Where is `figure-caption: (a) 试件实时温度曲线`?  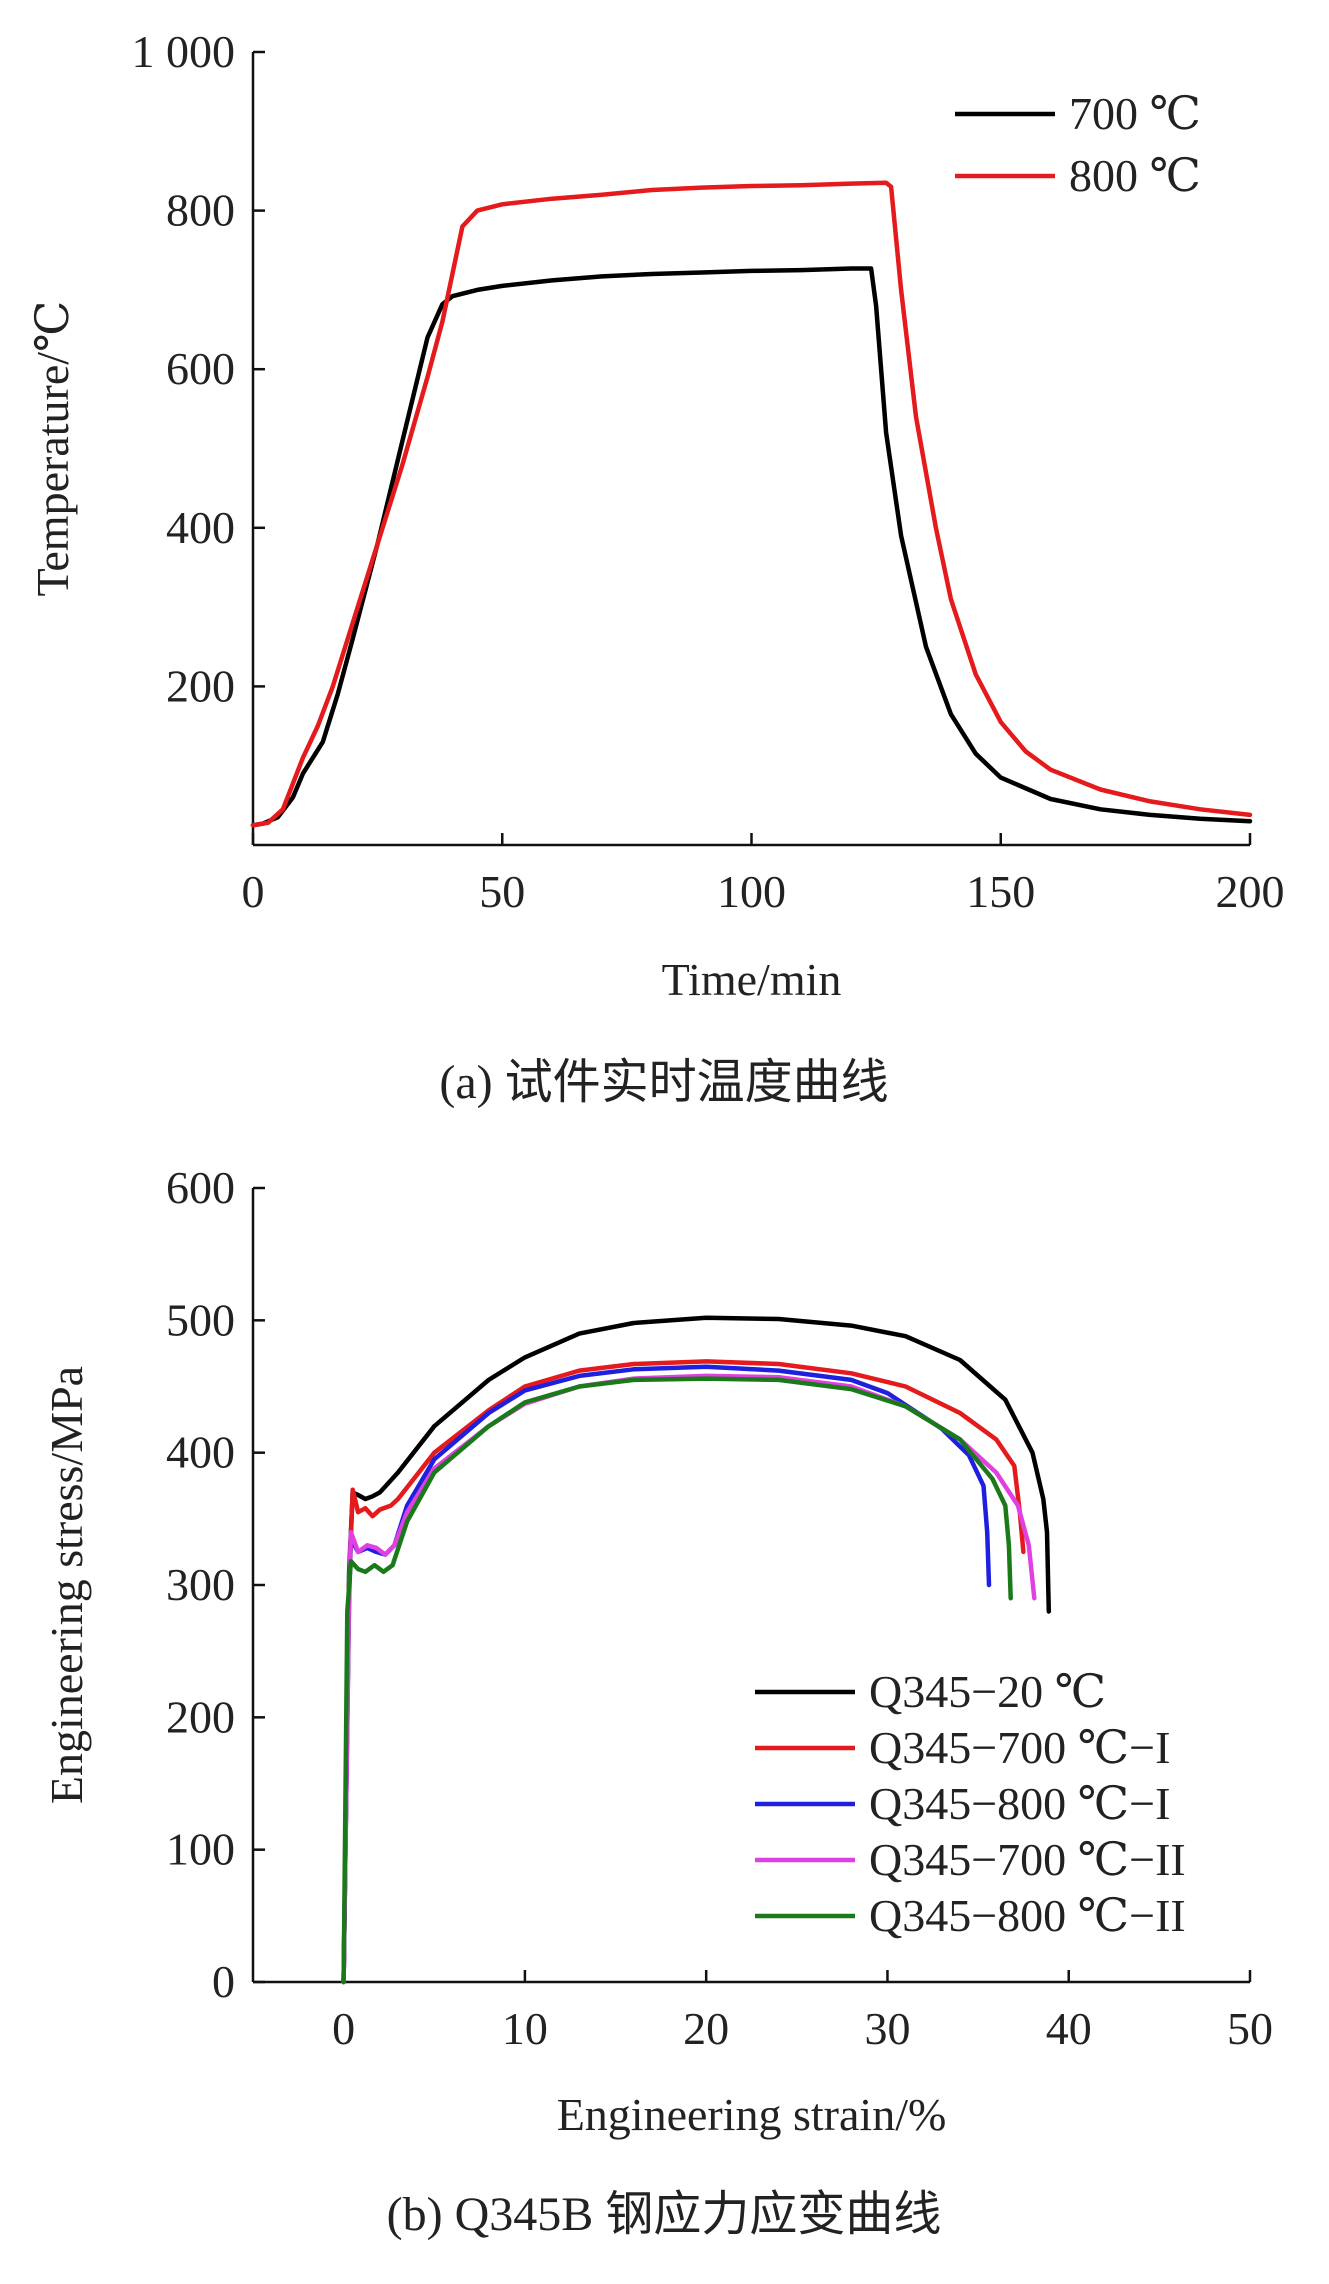 figure-caption: (a) 试件实时温度曲线 is located at coordinates (663, 1082).